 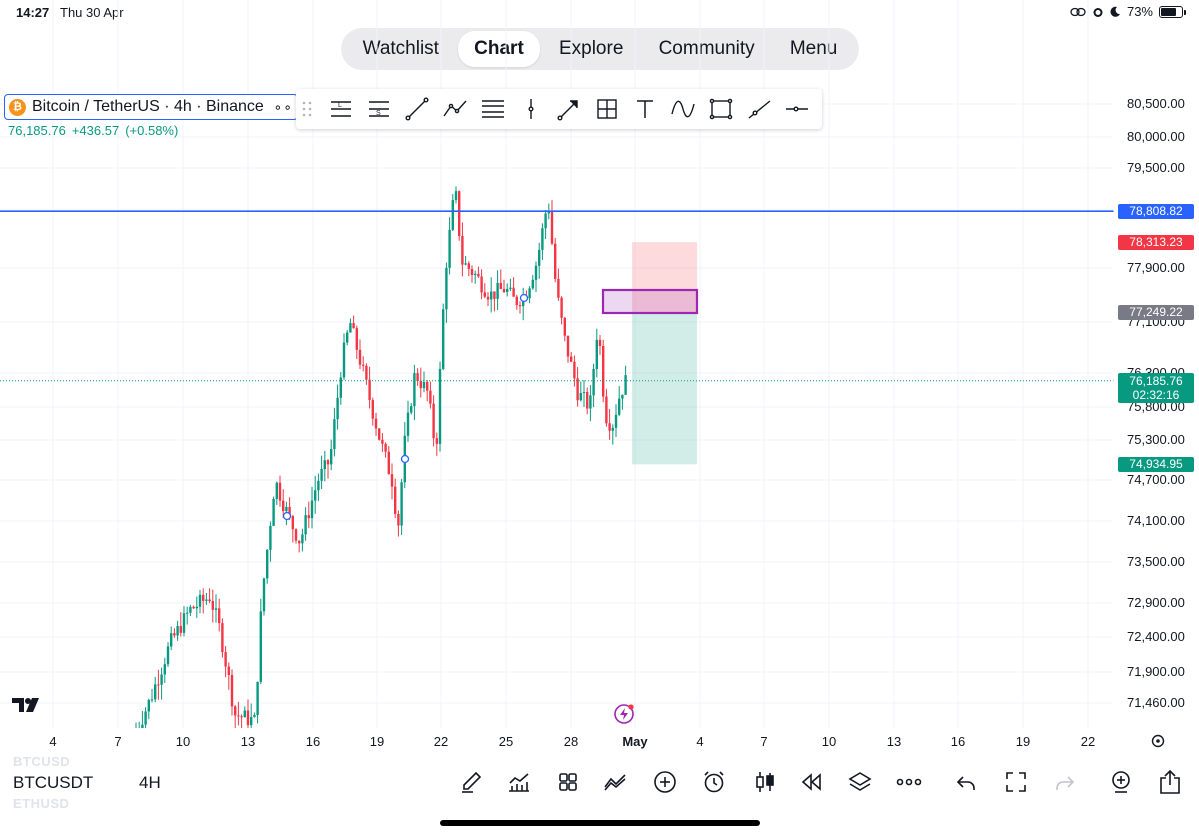 What do you see at coordinates (706, 48) in the screenshot?
I see `tab-community: Community` at bounding box center [706, 48].